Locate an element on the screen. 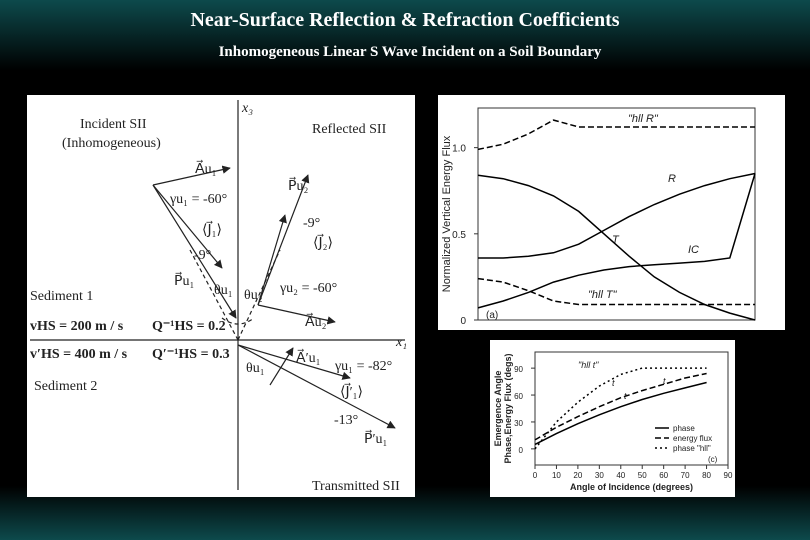  label: γu₁ = -60° is located at coordinates (198, 199).